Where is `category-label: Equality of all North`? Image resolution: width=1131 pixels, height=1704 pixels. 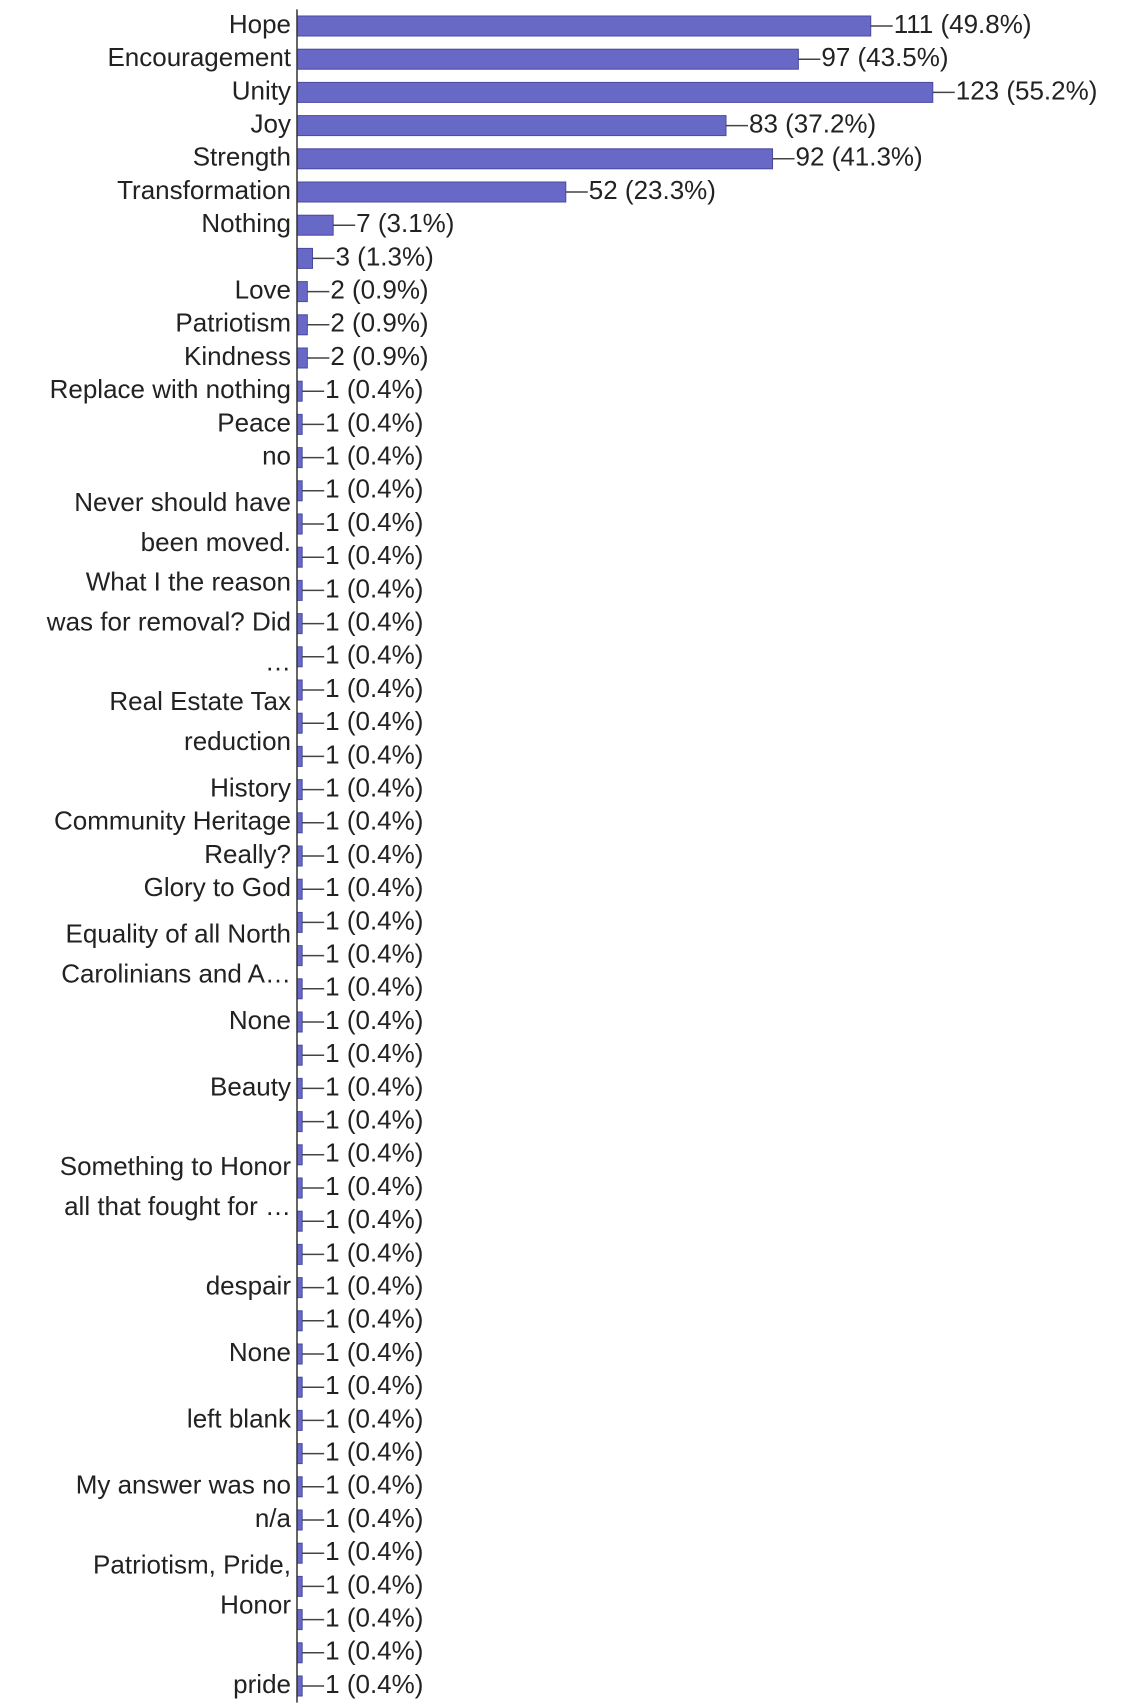 category-label: Equality of all North is located at coordinates (178, 933).